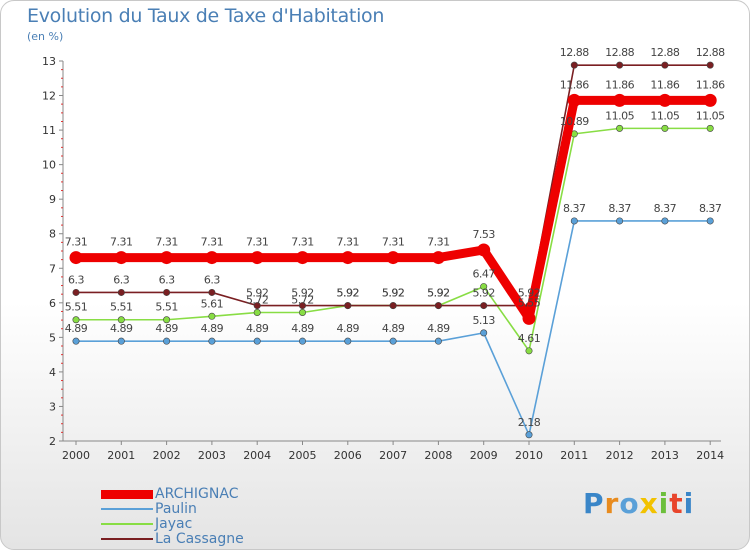  What do you see at coordinates (176, 509) in the screenshot?
I see `legend-label: Paulin` at bounding box center [176, 509].